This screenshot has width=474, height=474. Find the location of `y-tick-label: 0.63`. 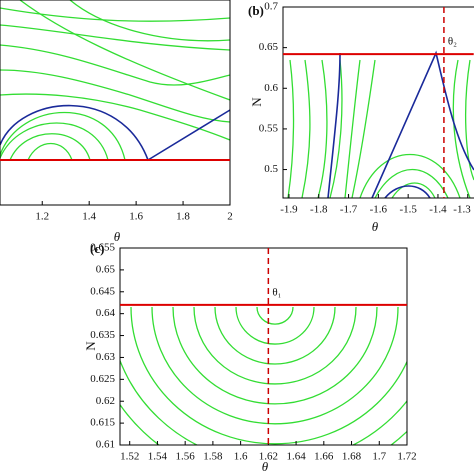

y-tick-label: 0.63 is located at coordinates (106, 357).